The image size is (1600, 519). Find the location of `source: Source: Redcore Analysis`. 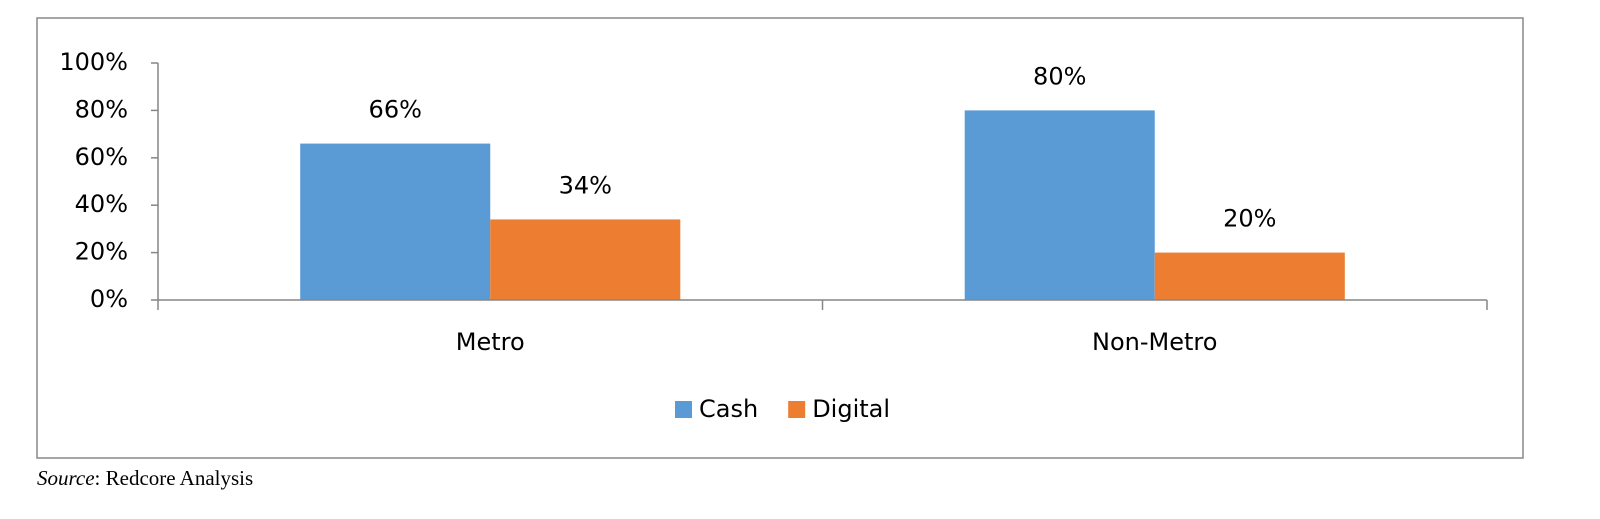

source: Source: Redcore Analysis is located at coordinates (145, 478).